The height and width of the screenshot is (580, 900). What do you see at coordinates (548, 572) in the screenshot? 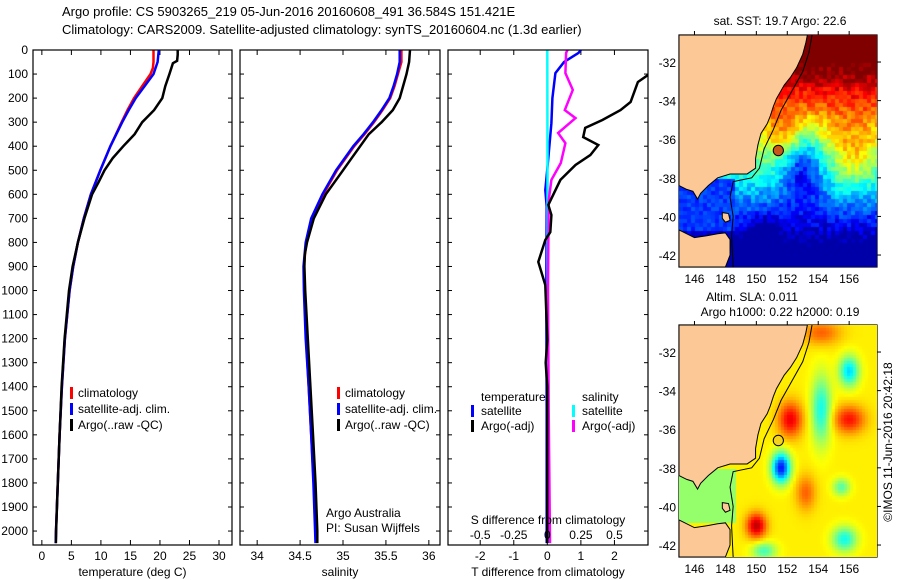
I see `x-axis-label: T difference from climatology` at bounding box center [548, 572].